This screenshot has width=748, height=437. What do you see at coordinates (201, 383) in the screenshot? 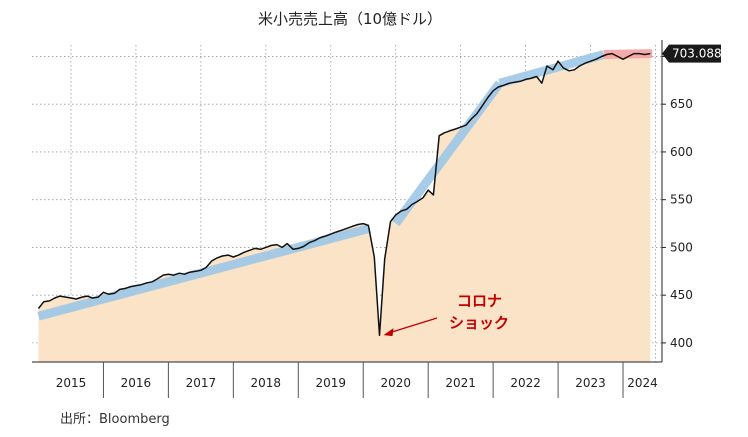
I see `year-label: 2017` at bounding box center [201, 383].